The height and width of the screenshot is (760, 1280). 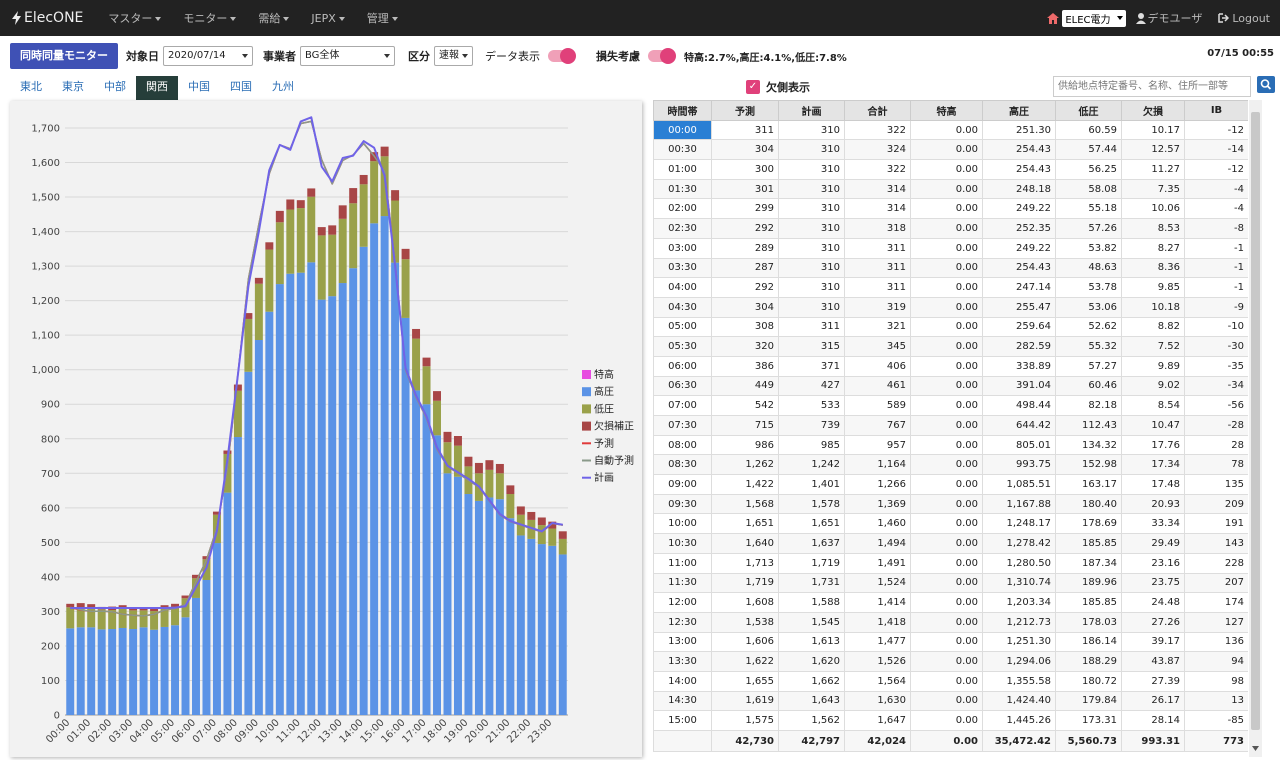 What do you see at coordinates (811, 405) in the screenshot?
I see `value-cell: 533` at bounding box center [811, 405].